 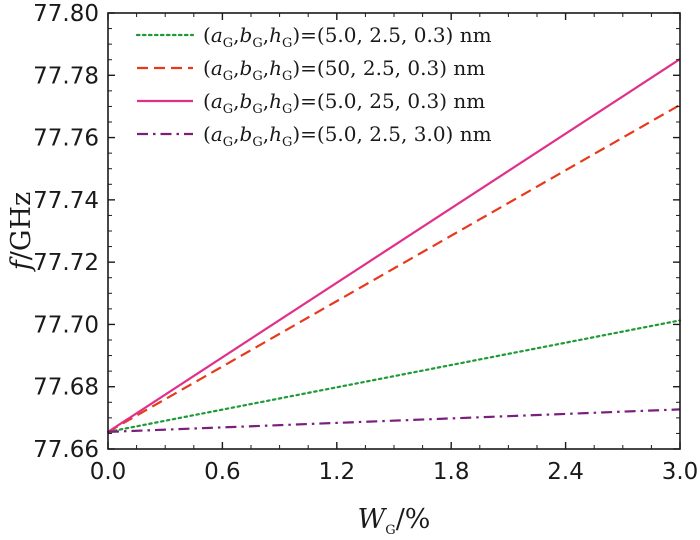 I want to click on y-tick-label: 77.80, so click(x=66, y=14).